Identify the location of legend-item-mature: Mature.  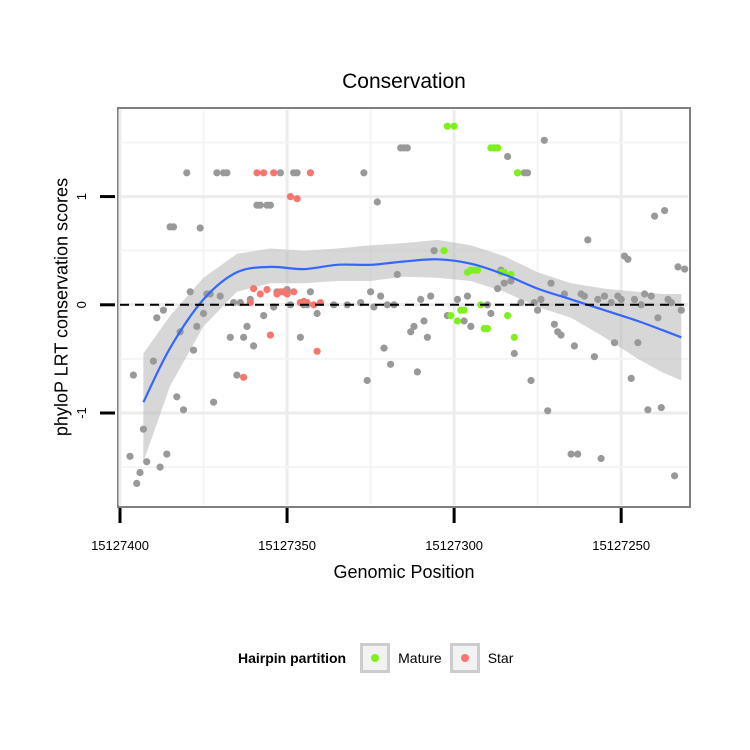
(401, 658).